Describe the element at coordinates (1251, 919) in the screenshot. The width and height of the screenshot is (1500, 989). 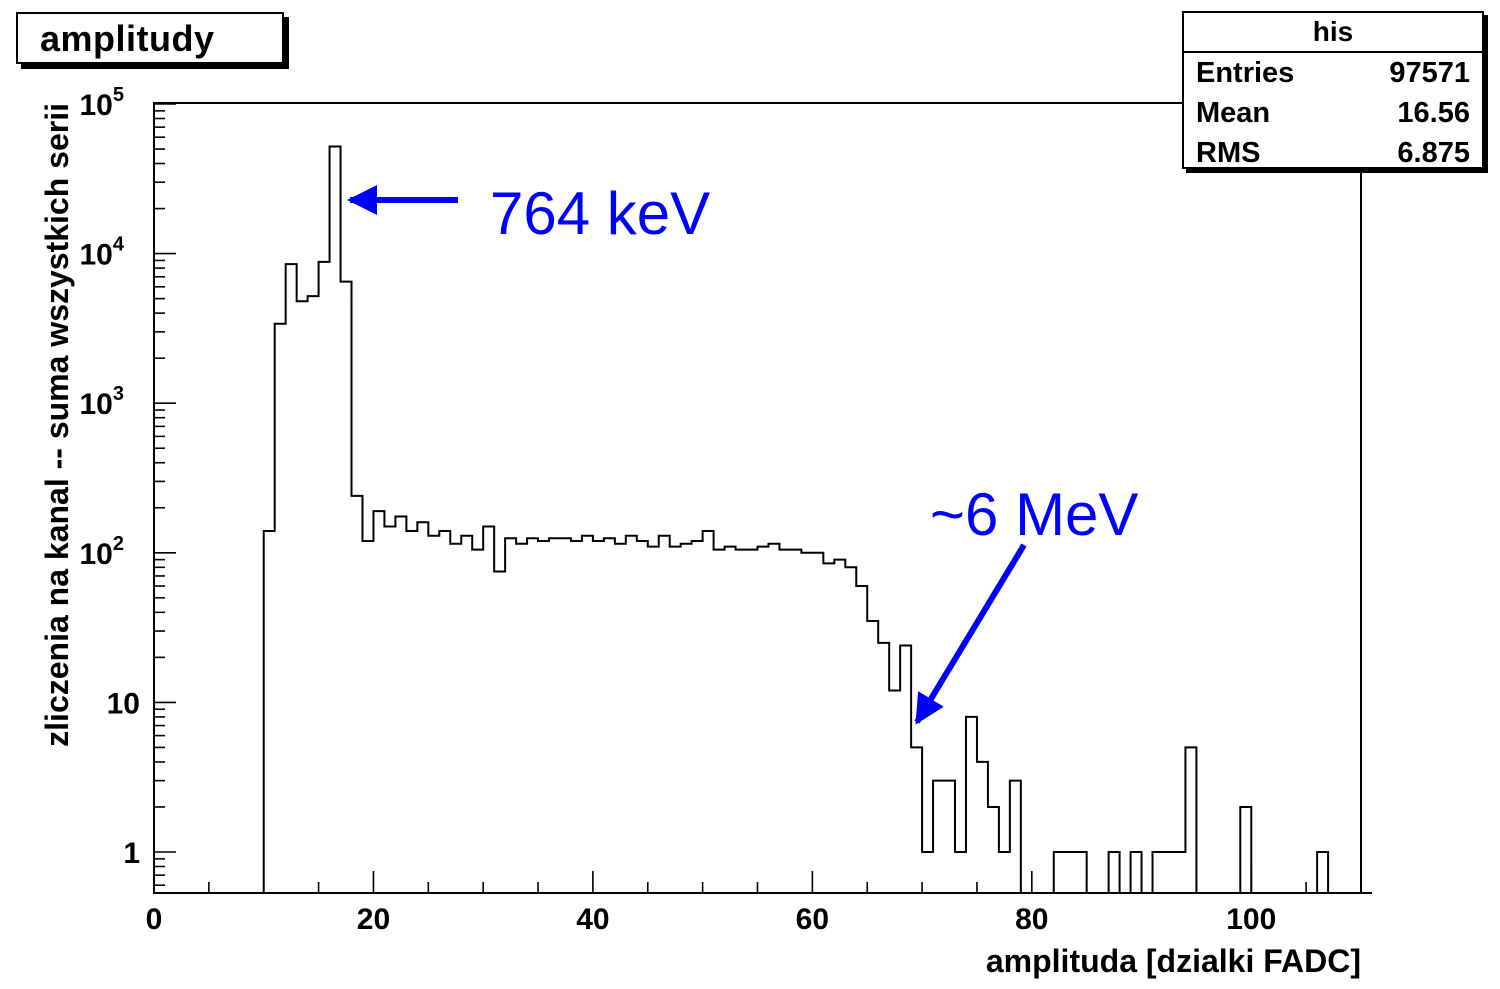
I see `x-tick-label: 100` at that location.